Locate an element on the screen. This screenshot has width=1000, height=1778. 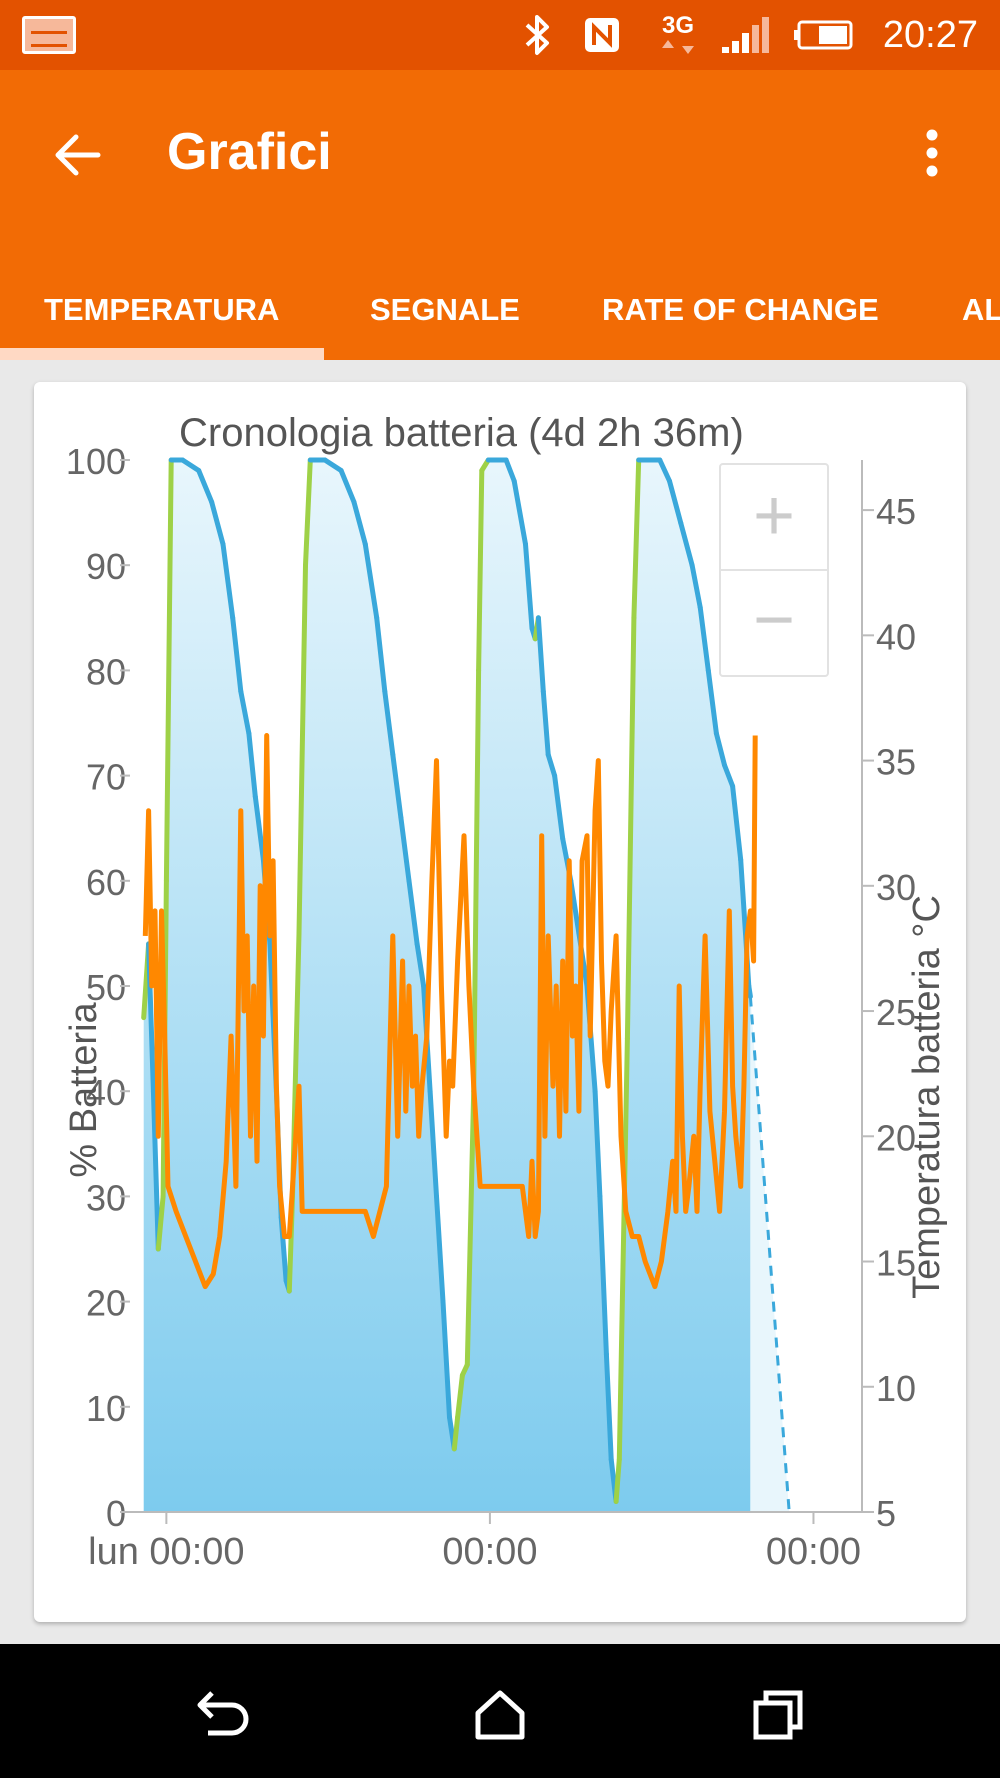
y-left-tick-label: 80 is located at coordinates (106, 671).